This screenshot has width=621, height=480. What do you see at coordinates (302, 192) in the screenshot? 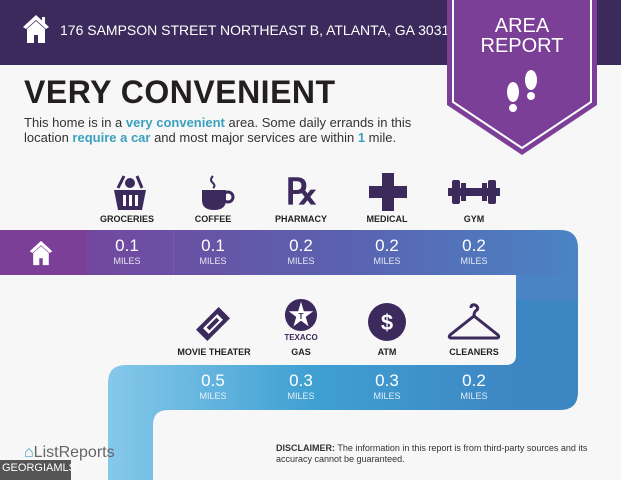
I see `rx-icon: ℞` at bounding box center [302, 192].